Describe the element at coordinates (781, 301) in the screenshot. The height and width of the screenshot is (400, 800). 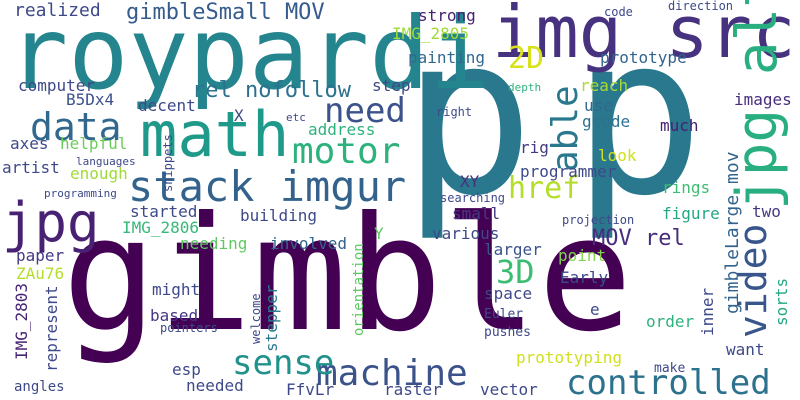
I see `word-sorts: sorts` at that location.